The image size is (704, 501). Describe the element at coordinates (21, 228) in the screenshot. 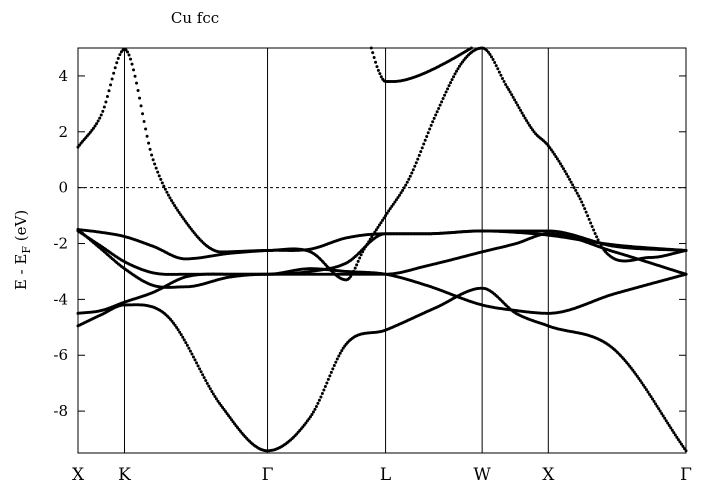

I see `y-axis-label-suffix: (eV)` at that location.